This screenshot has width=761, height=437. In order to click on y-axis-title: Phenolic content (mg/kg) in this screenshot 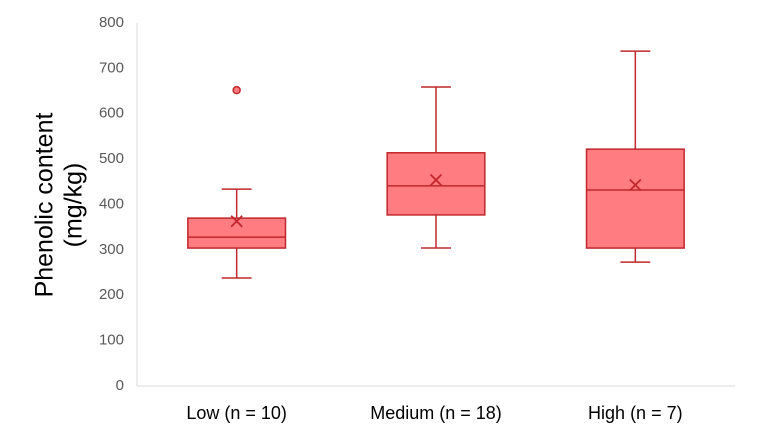, I will do `click(59, 205)`.